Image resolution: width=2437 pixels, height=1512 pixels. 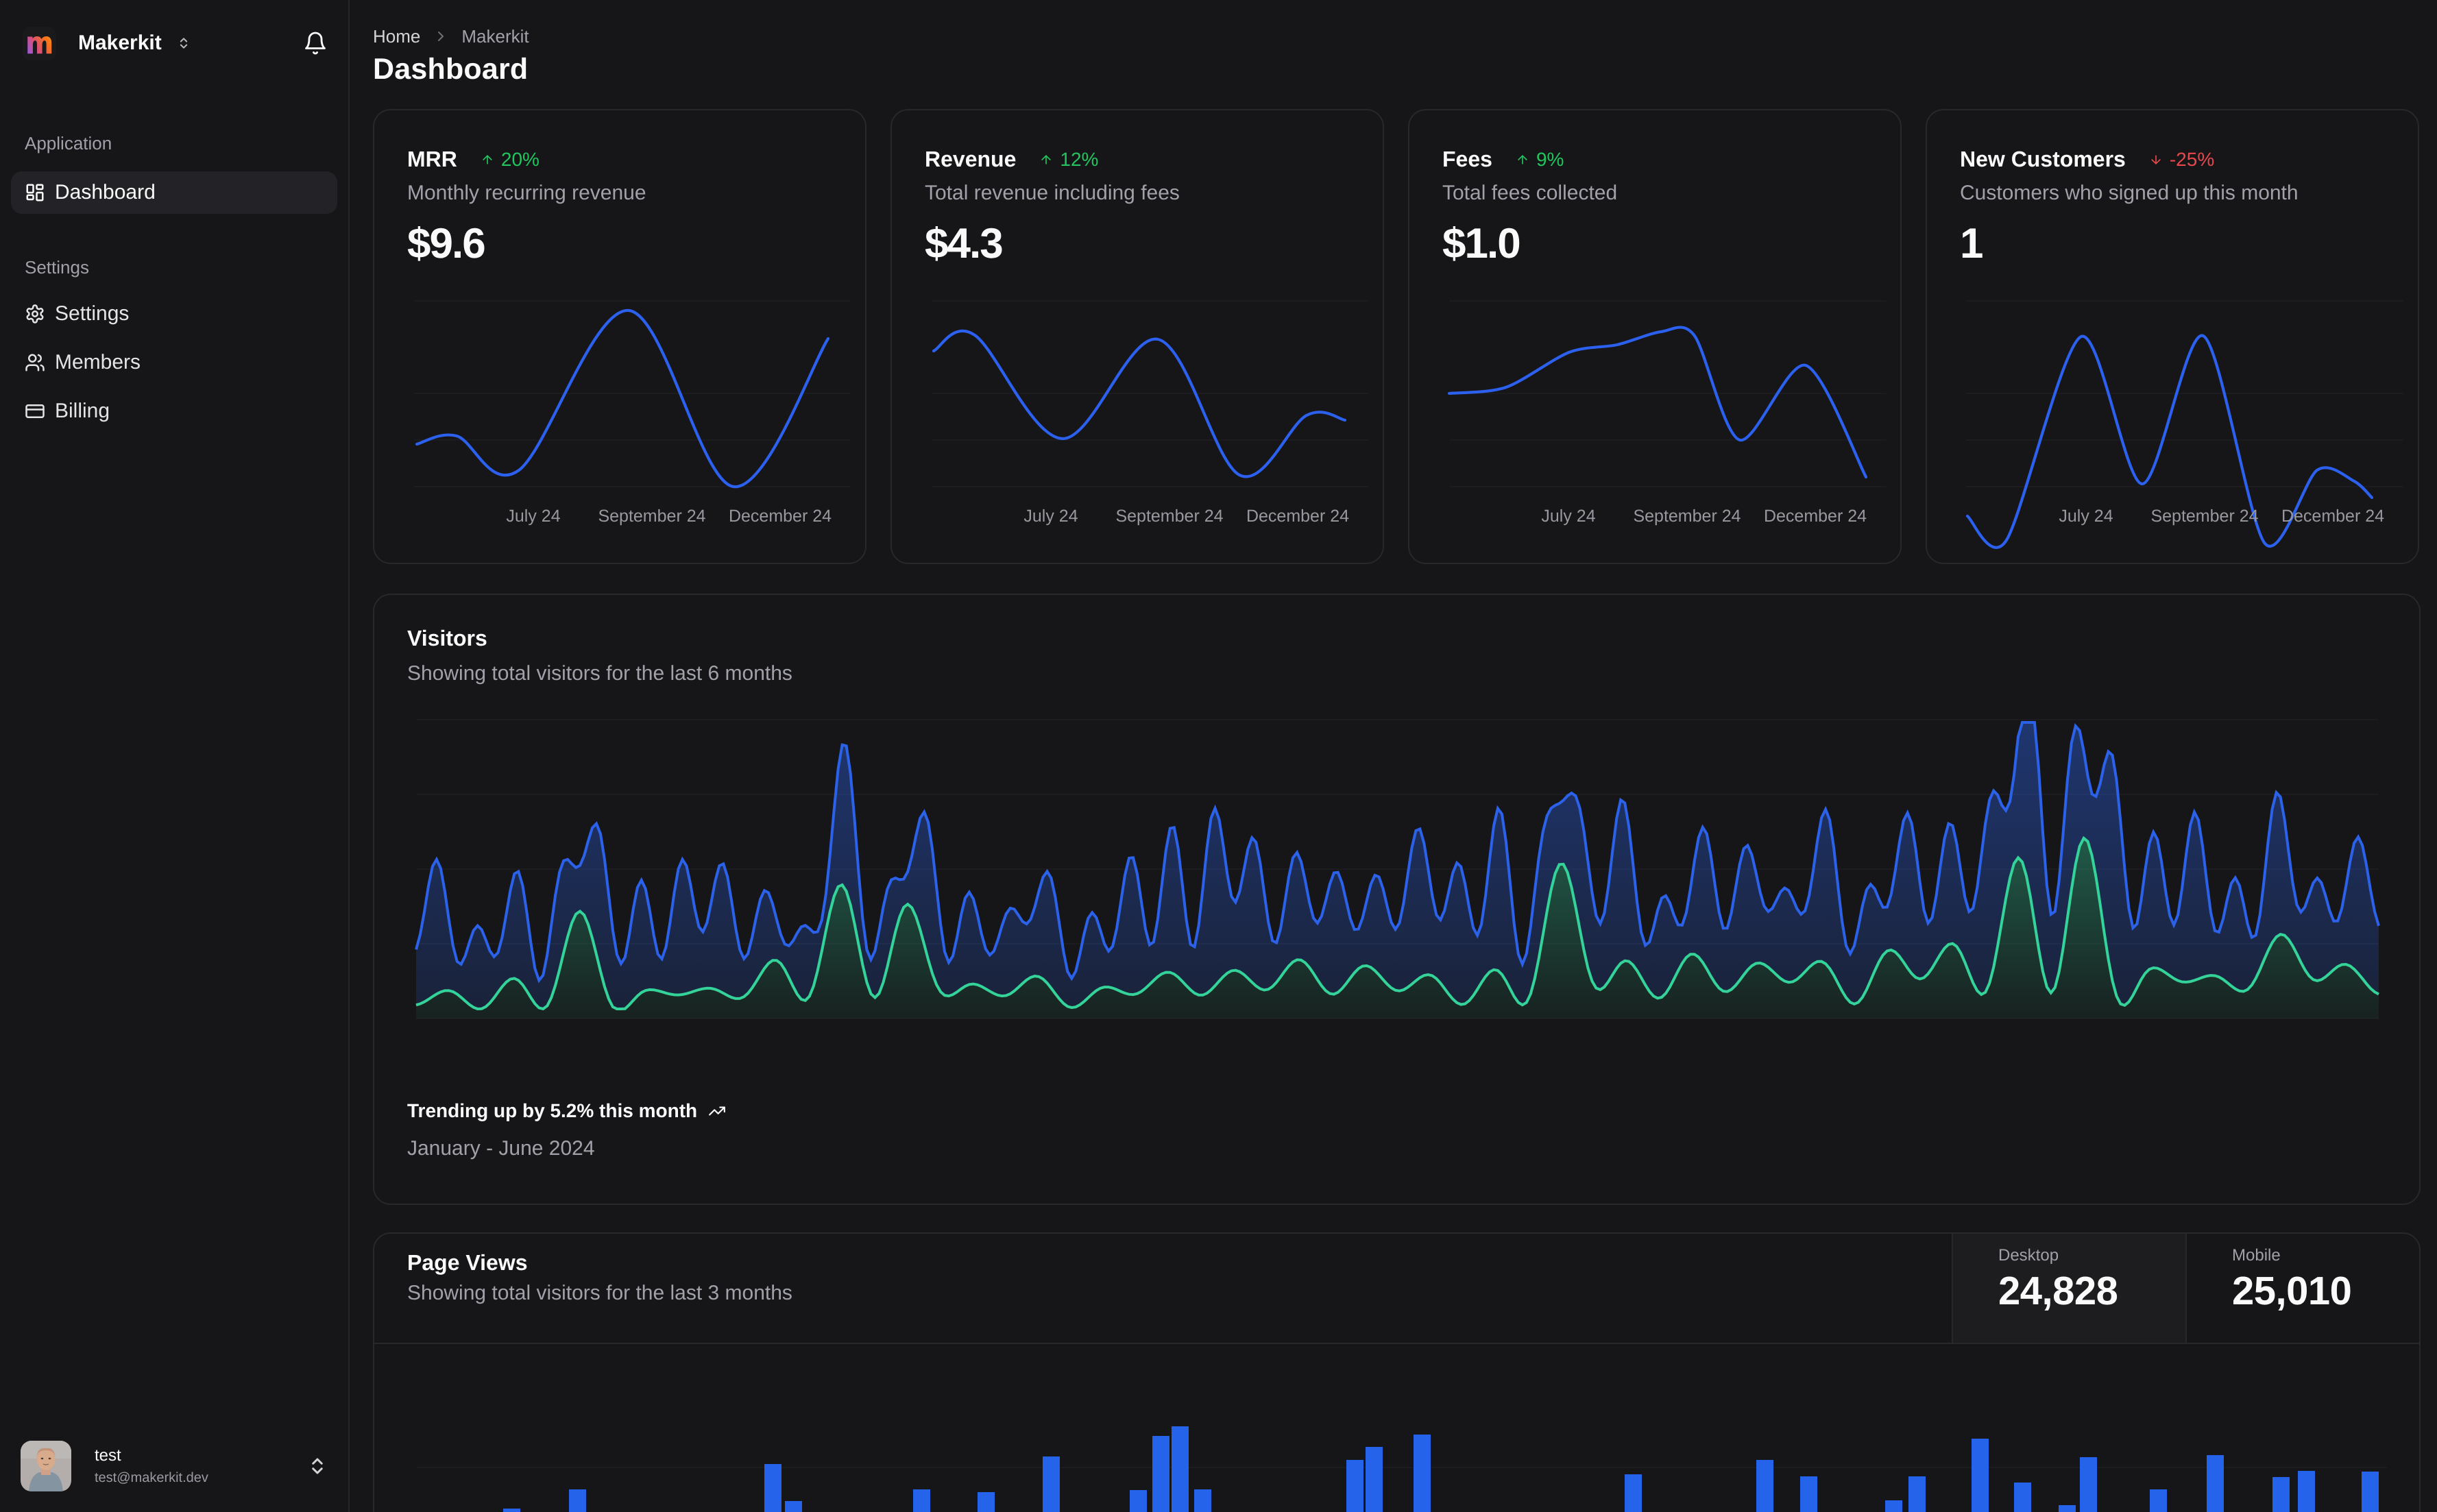 What do you see at coordinates (39, 43) in the screenshot?
I see `svg-text: m` at bounding box center [39, 43].